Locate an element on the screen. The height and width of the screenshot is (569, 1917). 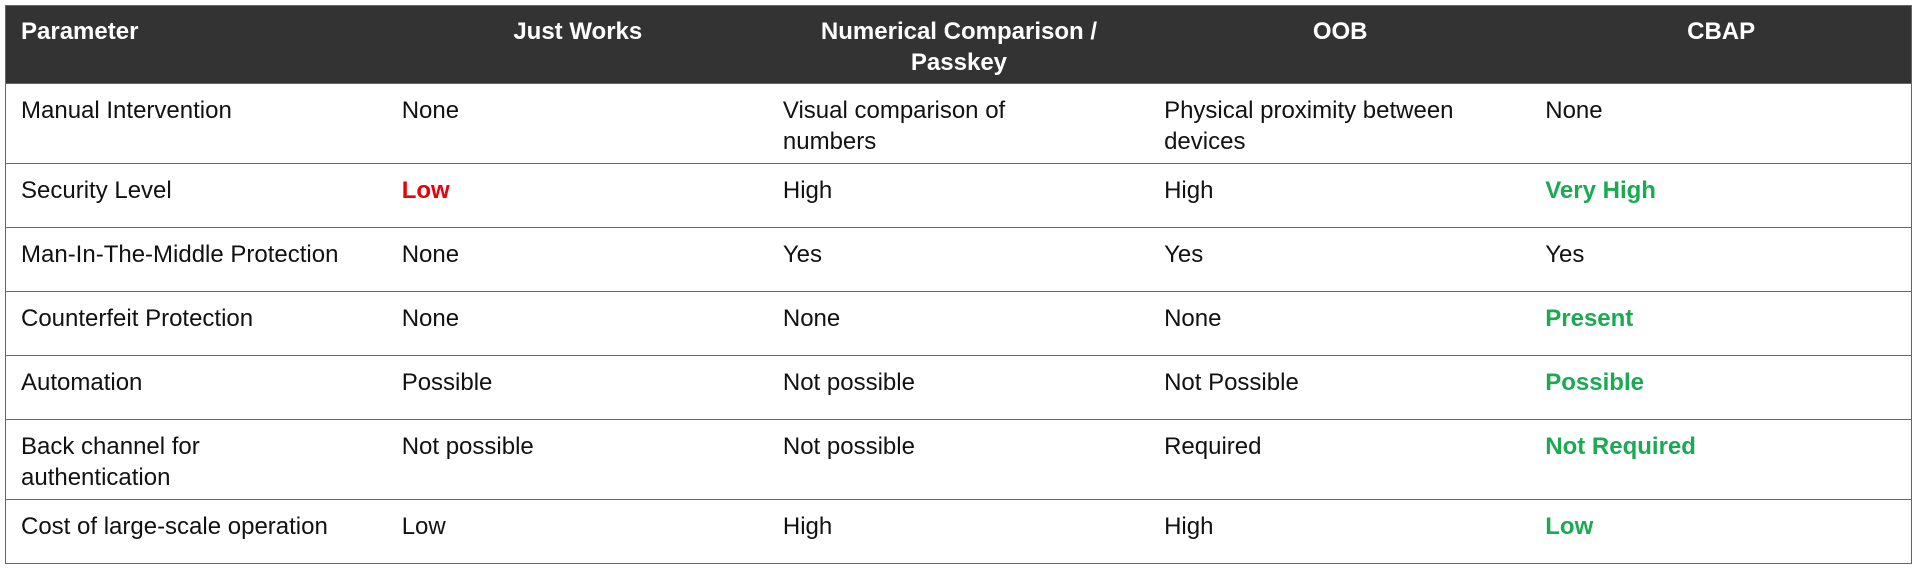
row-header-text: Counterfeit Protection is located at coordinates (137, 318).